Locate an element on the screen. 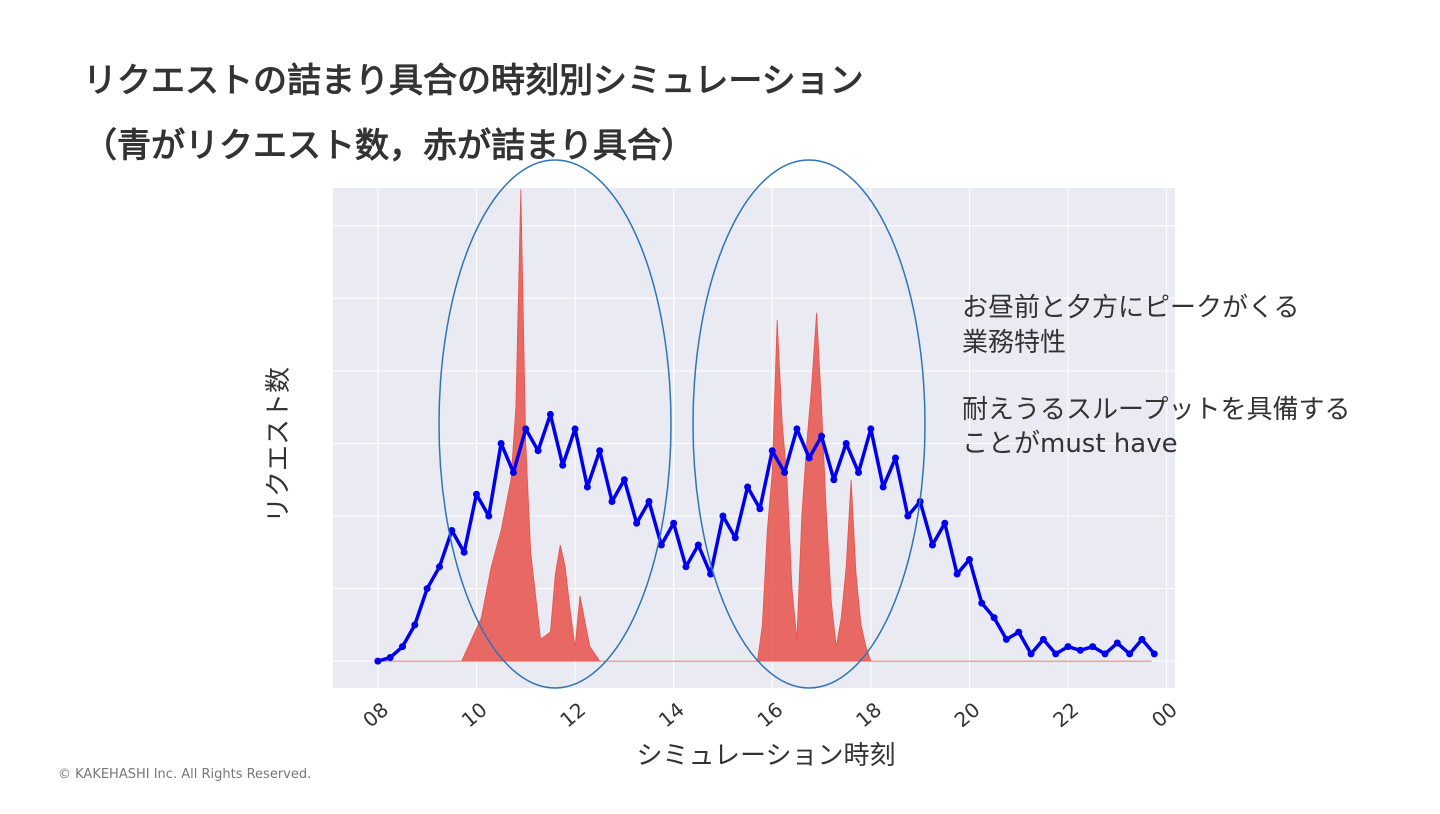 The height and width of the screenshot is (814, 1440). slide-subtitle: （青がリクエスト数，赤が詰まり具合） is located at coordinates (389, 146).